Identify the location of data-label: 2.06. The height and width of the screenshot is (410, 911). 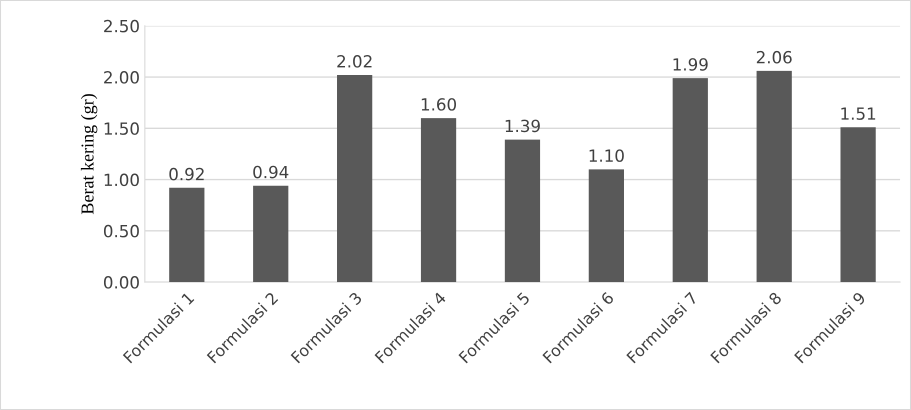
(774, 57).